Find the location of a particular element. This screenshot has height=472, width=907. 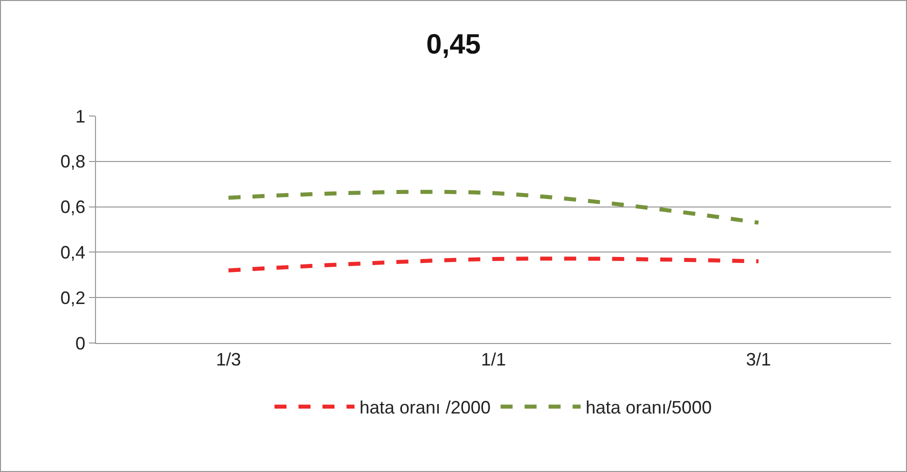

y-tick-label: 0 is located at coordinates (80, 343).